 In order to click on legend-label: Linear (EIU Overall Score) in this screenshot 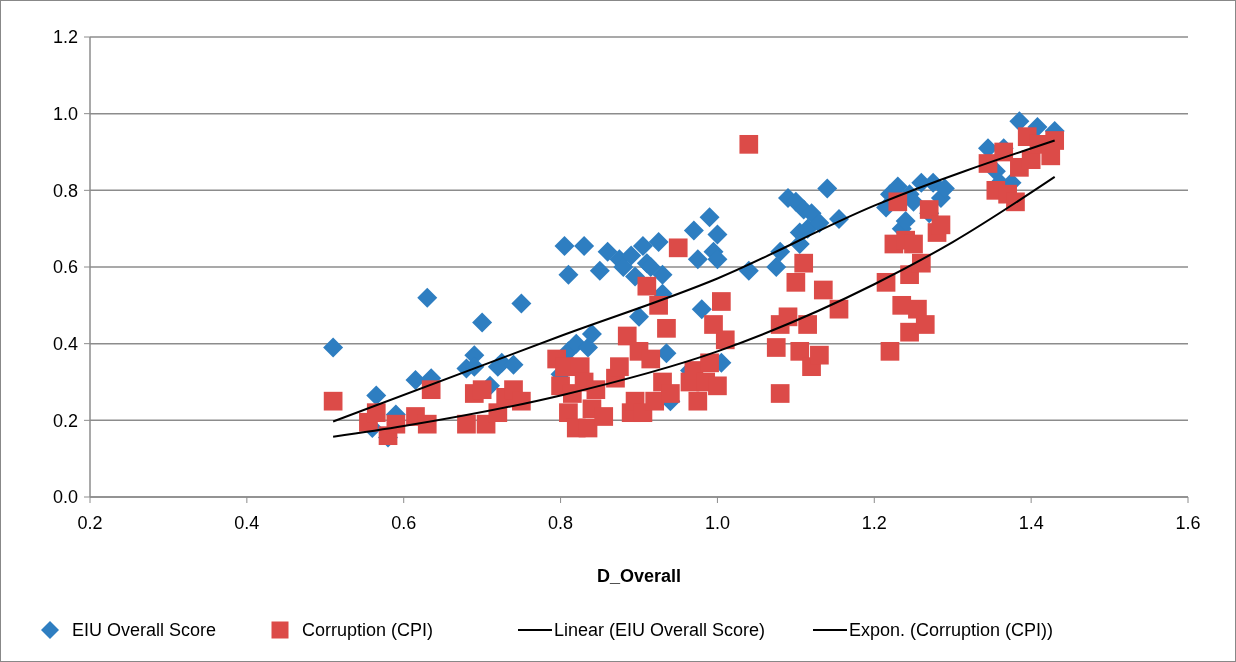, I will do `click(660, 630)`.